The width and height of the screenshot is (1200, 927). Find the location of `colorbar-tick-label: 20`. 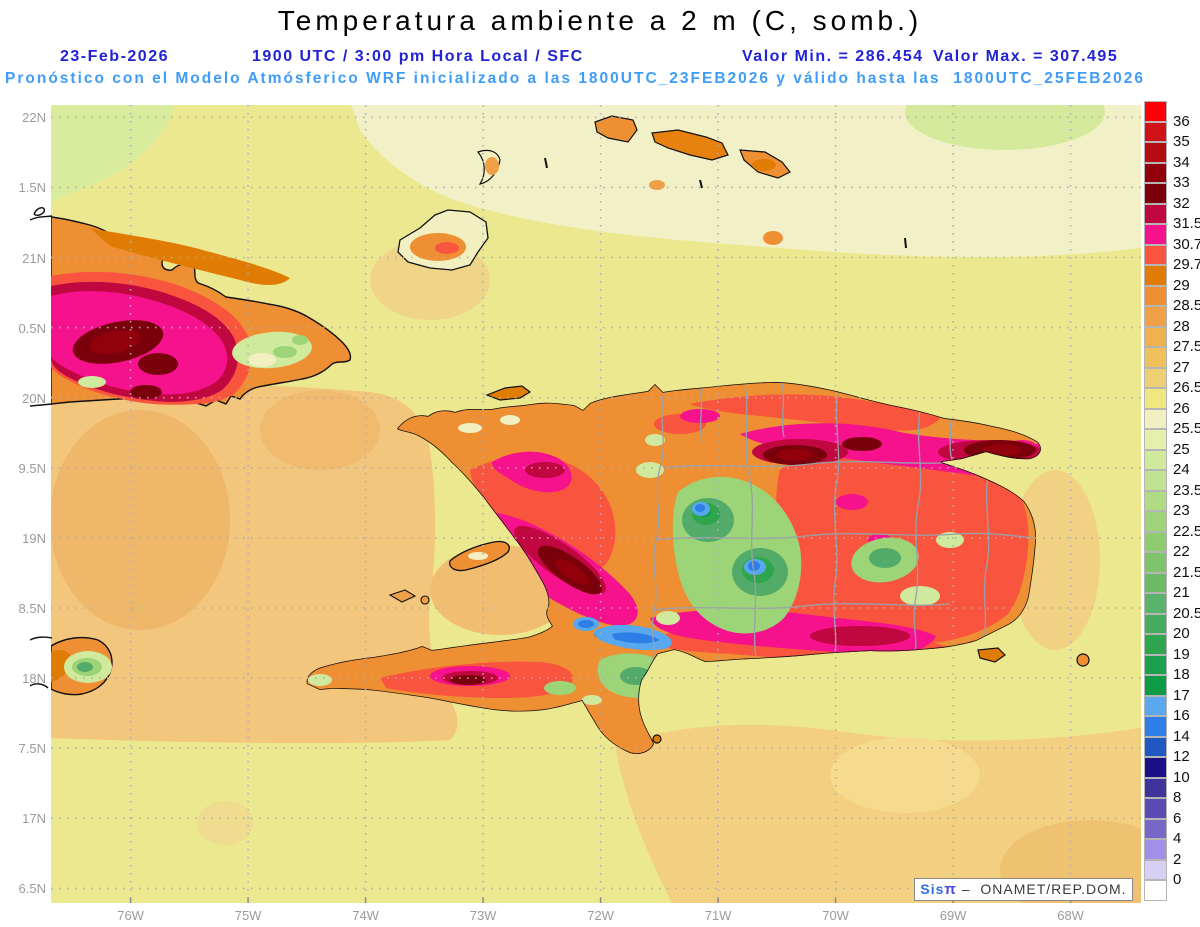

colorbar-tick-label: 20 is located at coordinates (1181, 633).